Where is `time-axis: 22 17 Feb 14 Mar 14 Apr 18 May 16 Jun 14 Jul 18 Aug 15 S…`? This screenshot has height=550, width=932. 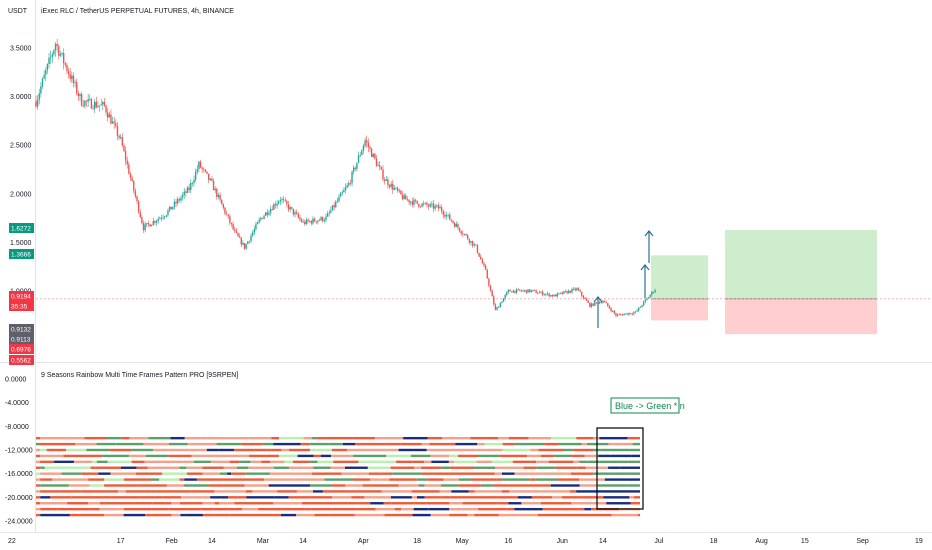
time-axis: 22 17 Feb 14 Mar 14 Apr 18 May 16 Jun 14 Jul 18 Aug 15 S… is located at coordinates (465, 541).